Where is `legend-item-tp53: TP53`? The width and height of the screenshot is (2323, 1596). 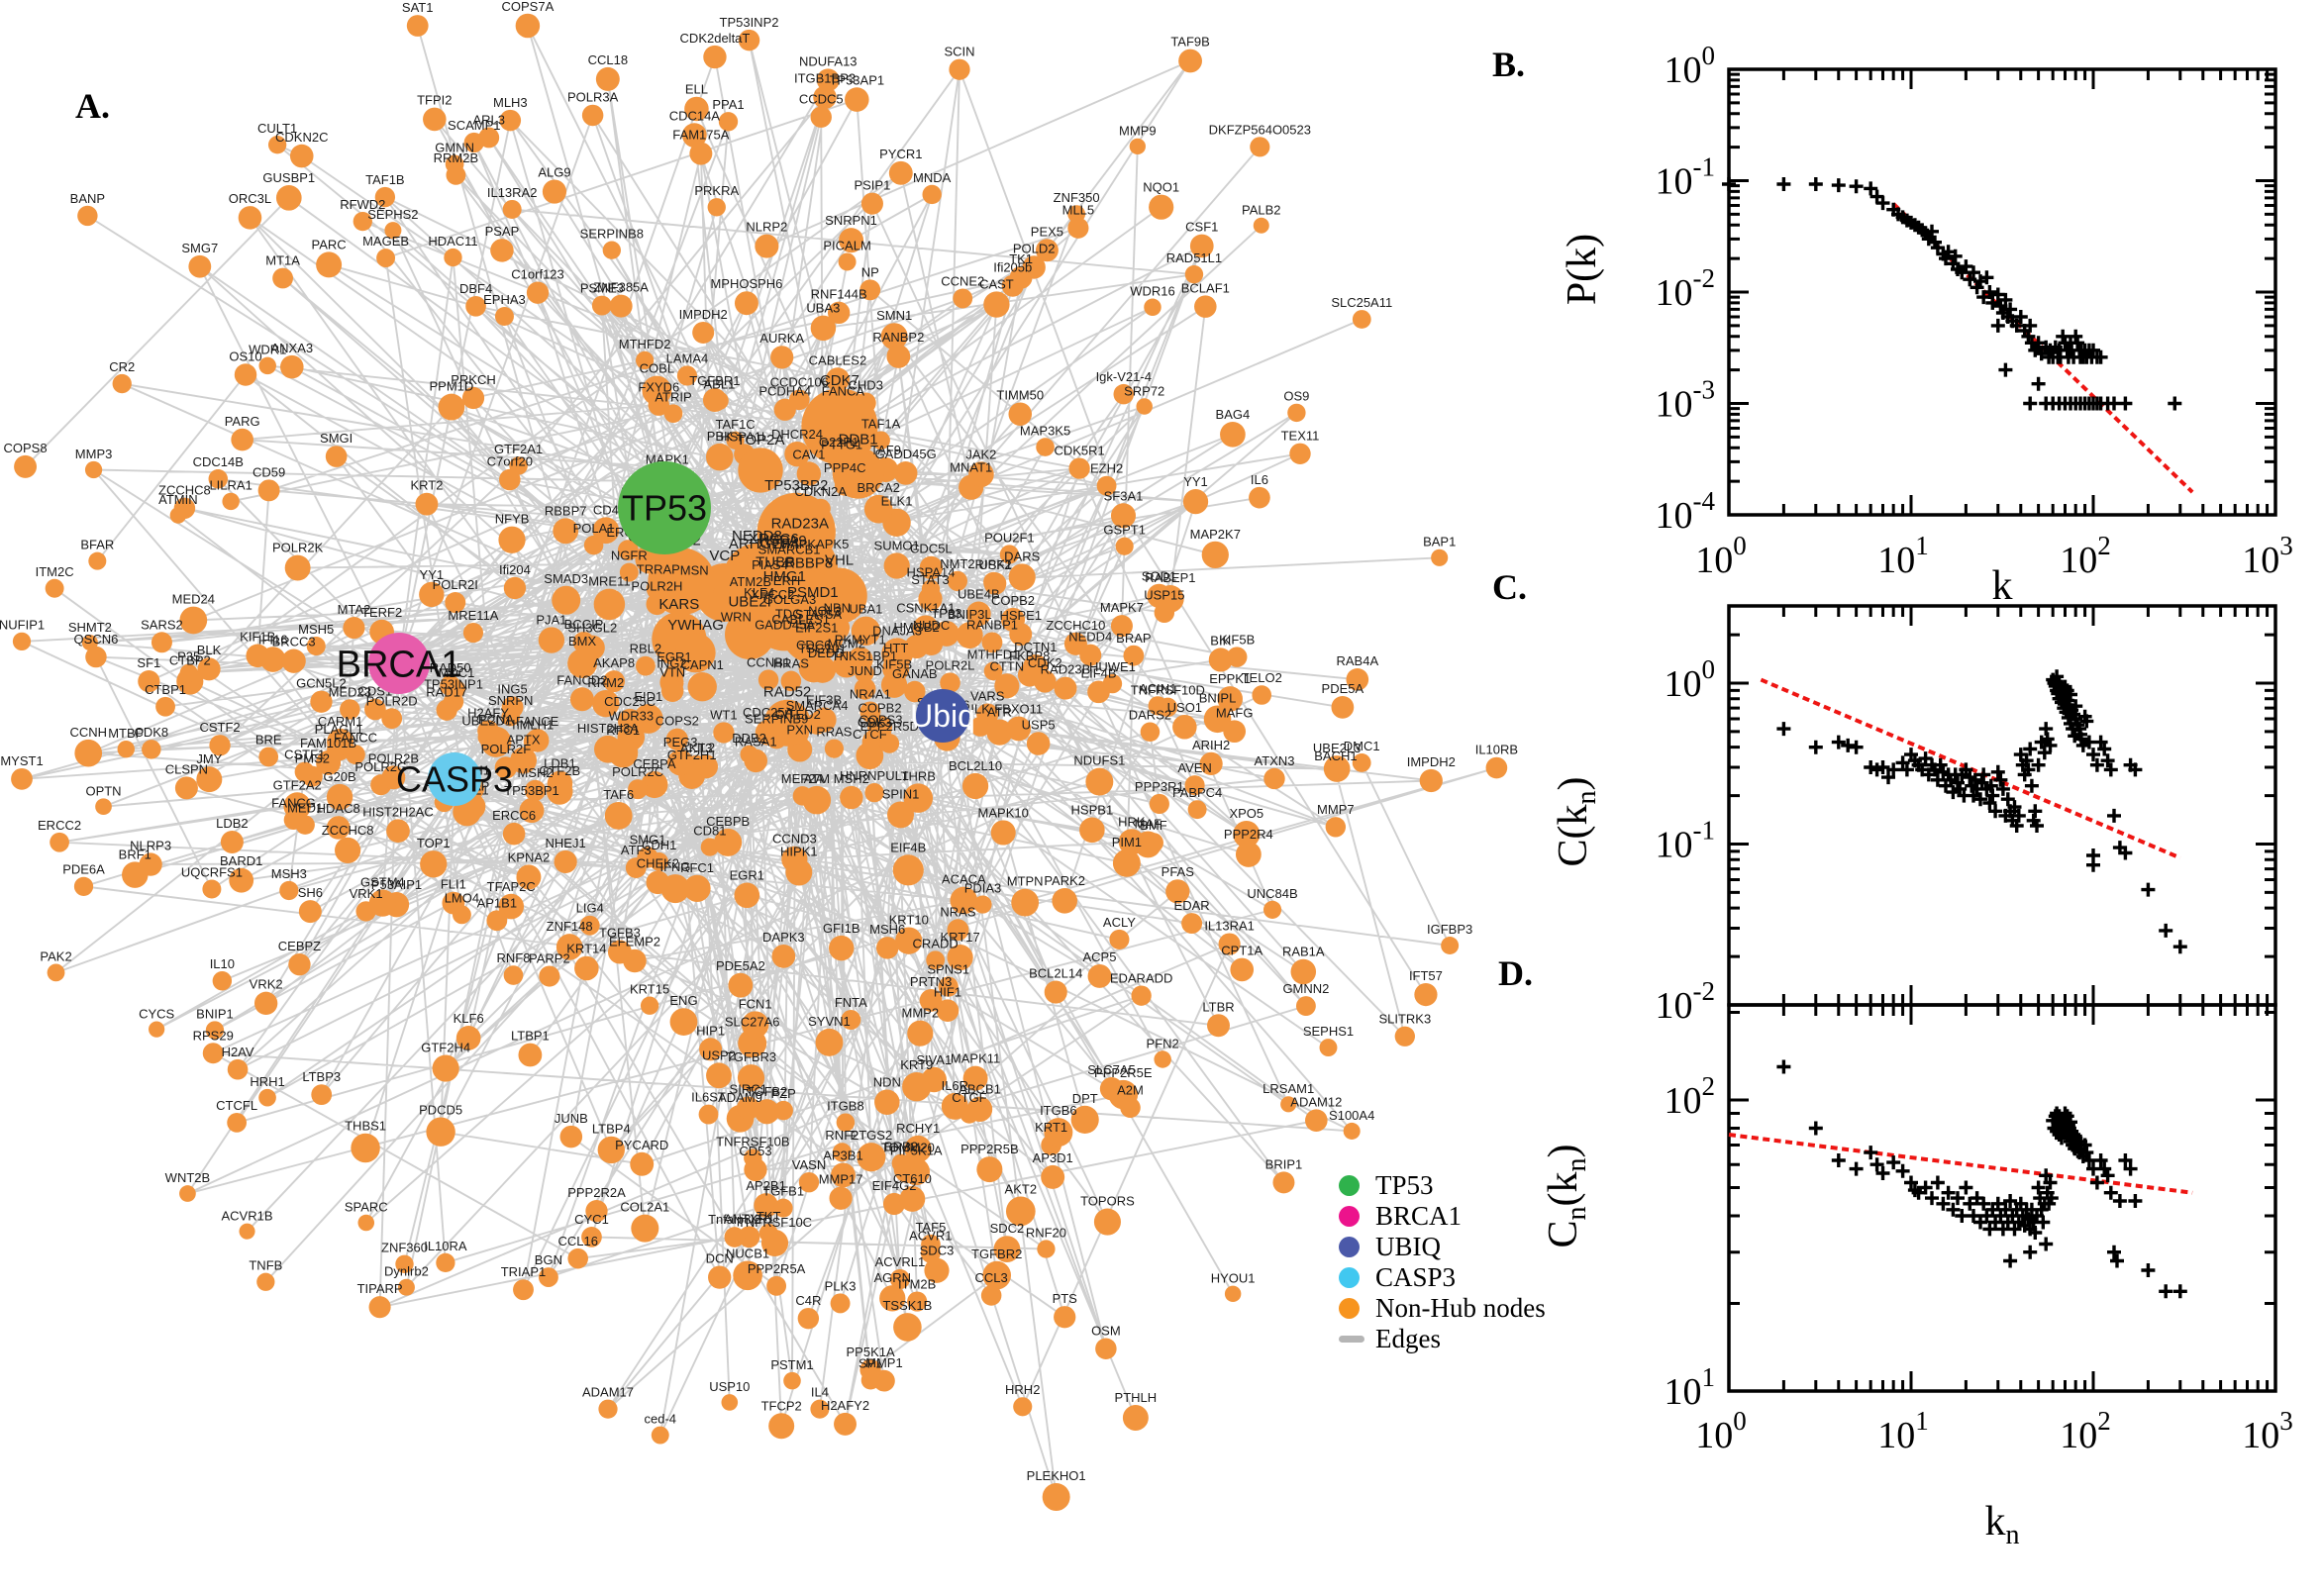
legend-item-tp53: TP53 is located at coordinates (1443, 1185).